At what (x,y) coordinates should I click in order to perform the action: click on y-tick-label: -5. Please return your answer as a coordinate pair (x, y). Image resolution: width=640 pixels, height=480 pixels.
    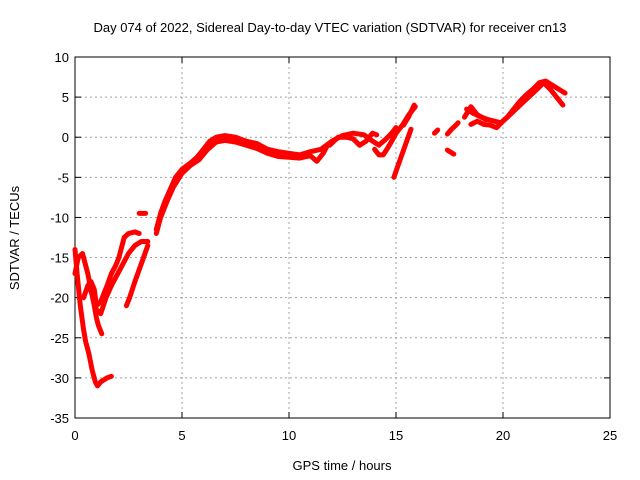
    Looking at the image, I should click on (63, 177).